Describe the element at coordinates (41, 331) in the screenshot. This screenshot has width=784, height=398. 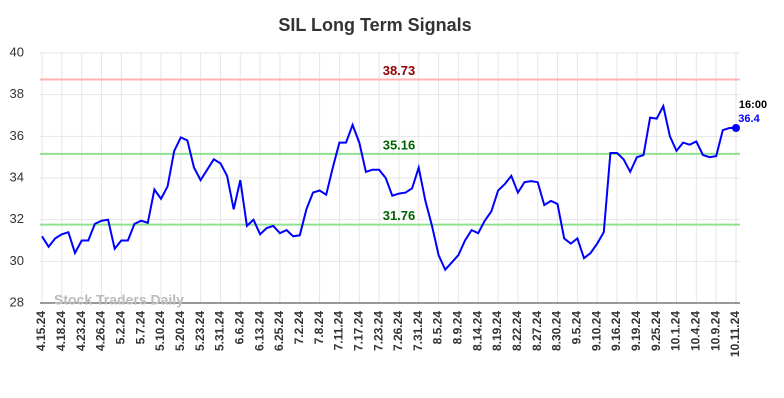
I see `x-tick-label: 4.15.24` at that location.